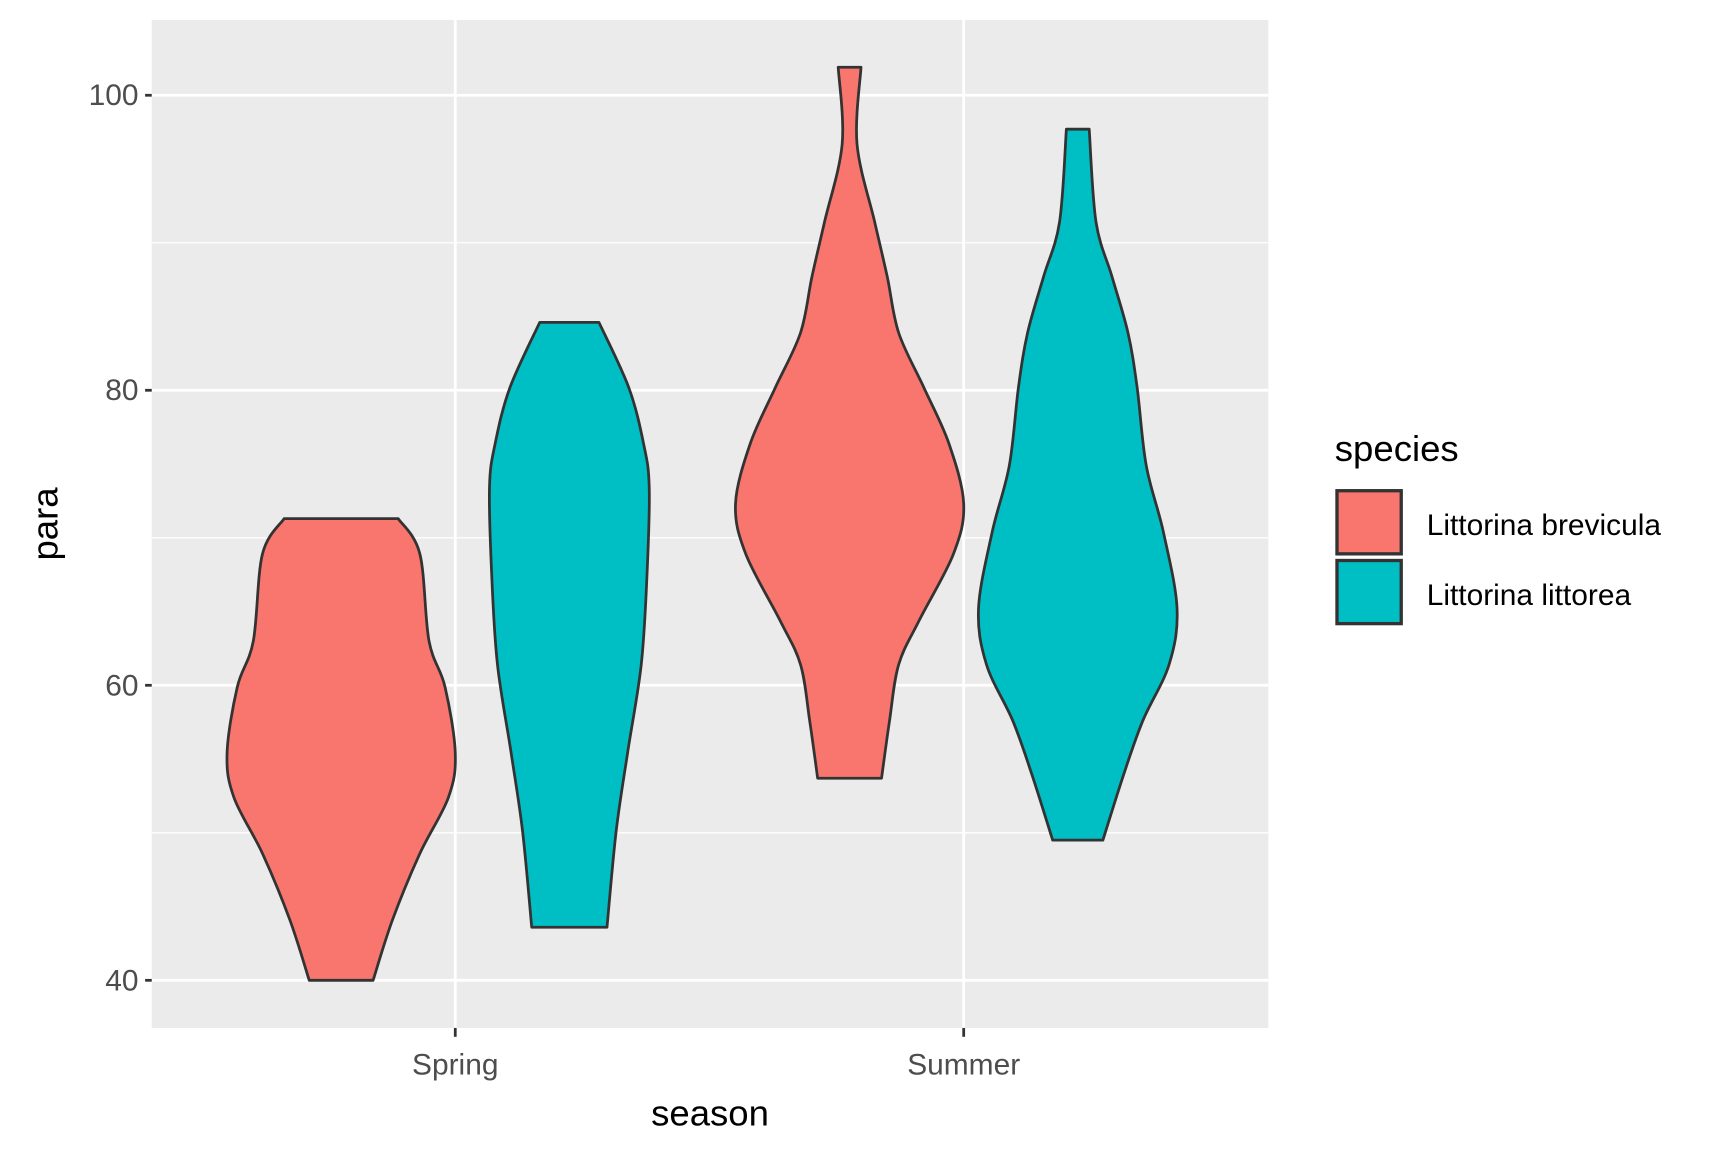 The image size is (1728, 1152). What do you see at coordinates (850, 422) in the screenshot?
I see `violin-brevicula-summer` at bounding box center [850, 422].